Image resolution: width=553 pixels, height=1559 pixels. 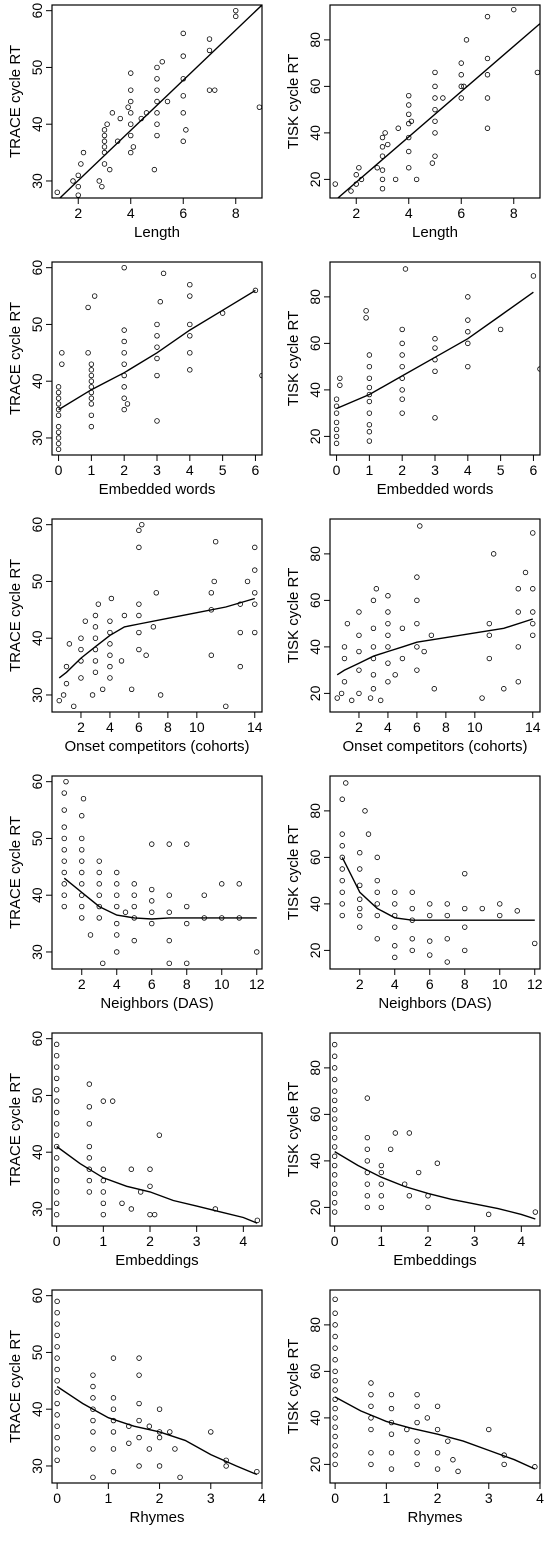 I want to click on x-tick-label: 8, so click(x=465, y=984).